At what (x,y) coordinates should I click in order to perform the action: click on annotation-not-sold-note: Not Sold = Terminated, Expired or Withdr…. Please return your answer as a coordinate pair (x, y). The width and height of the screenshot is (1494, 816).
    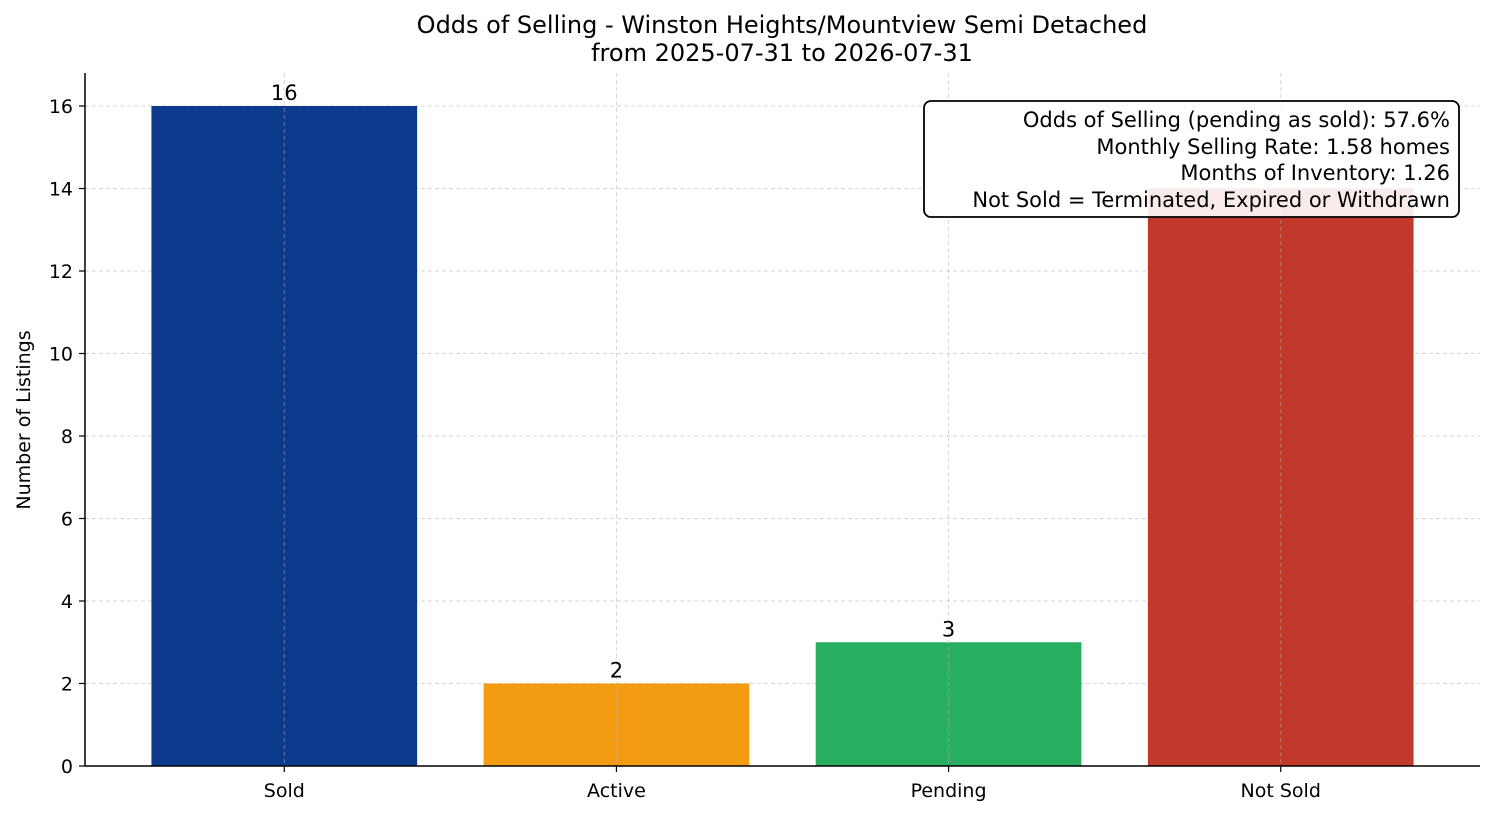
    Looking at the image, I should click on (1211, 200).